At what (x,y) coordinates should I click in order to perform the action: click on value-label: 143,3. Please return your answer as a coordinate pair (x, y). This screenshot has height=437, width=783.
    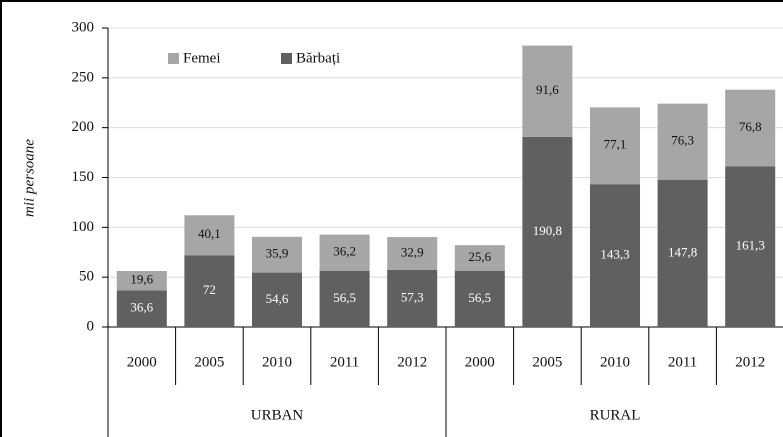
    Looking at the image, I should click on (614, 254).